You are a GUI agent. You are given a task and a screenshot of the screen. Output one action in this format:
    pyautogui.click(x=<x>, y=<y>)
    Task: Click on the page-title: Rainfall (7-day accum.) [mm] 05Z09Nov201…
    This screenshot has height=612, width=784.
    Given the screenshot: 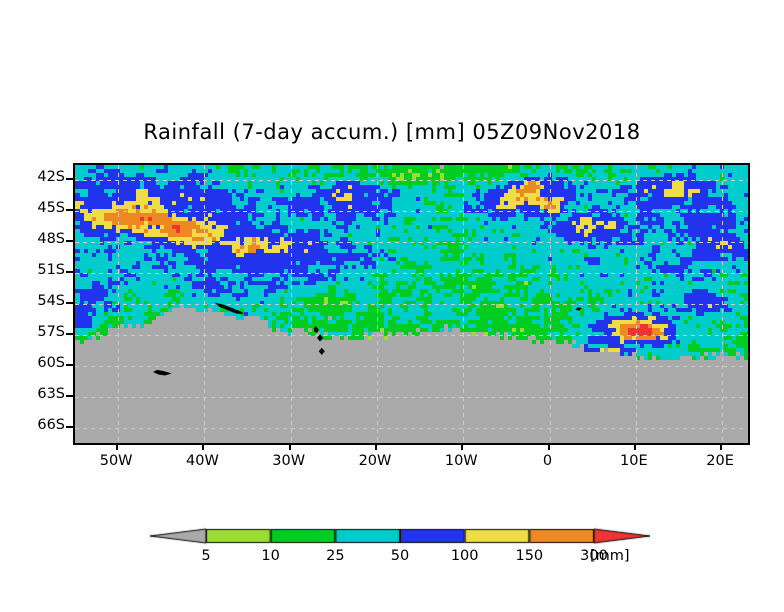 What is the action you would take?
    pyautogui.click(x=392, y=132)
    